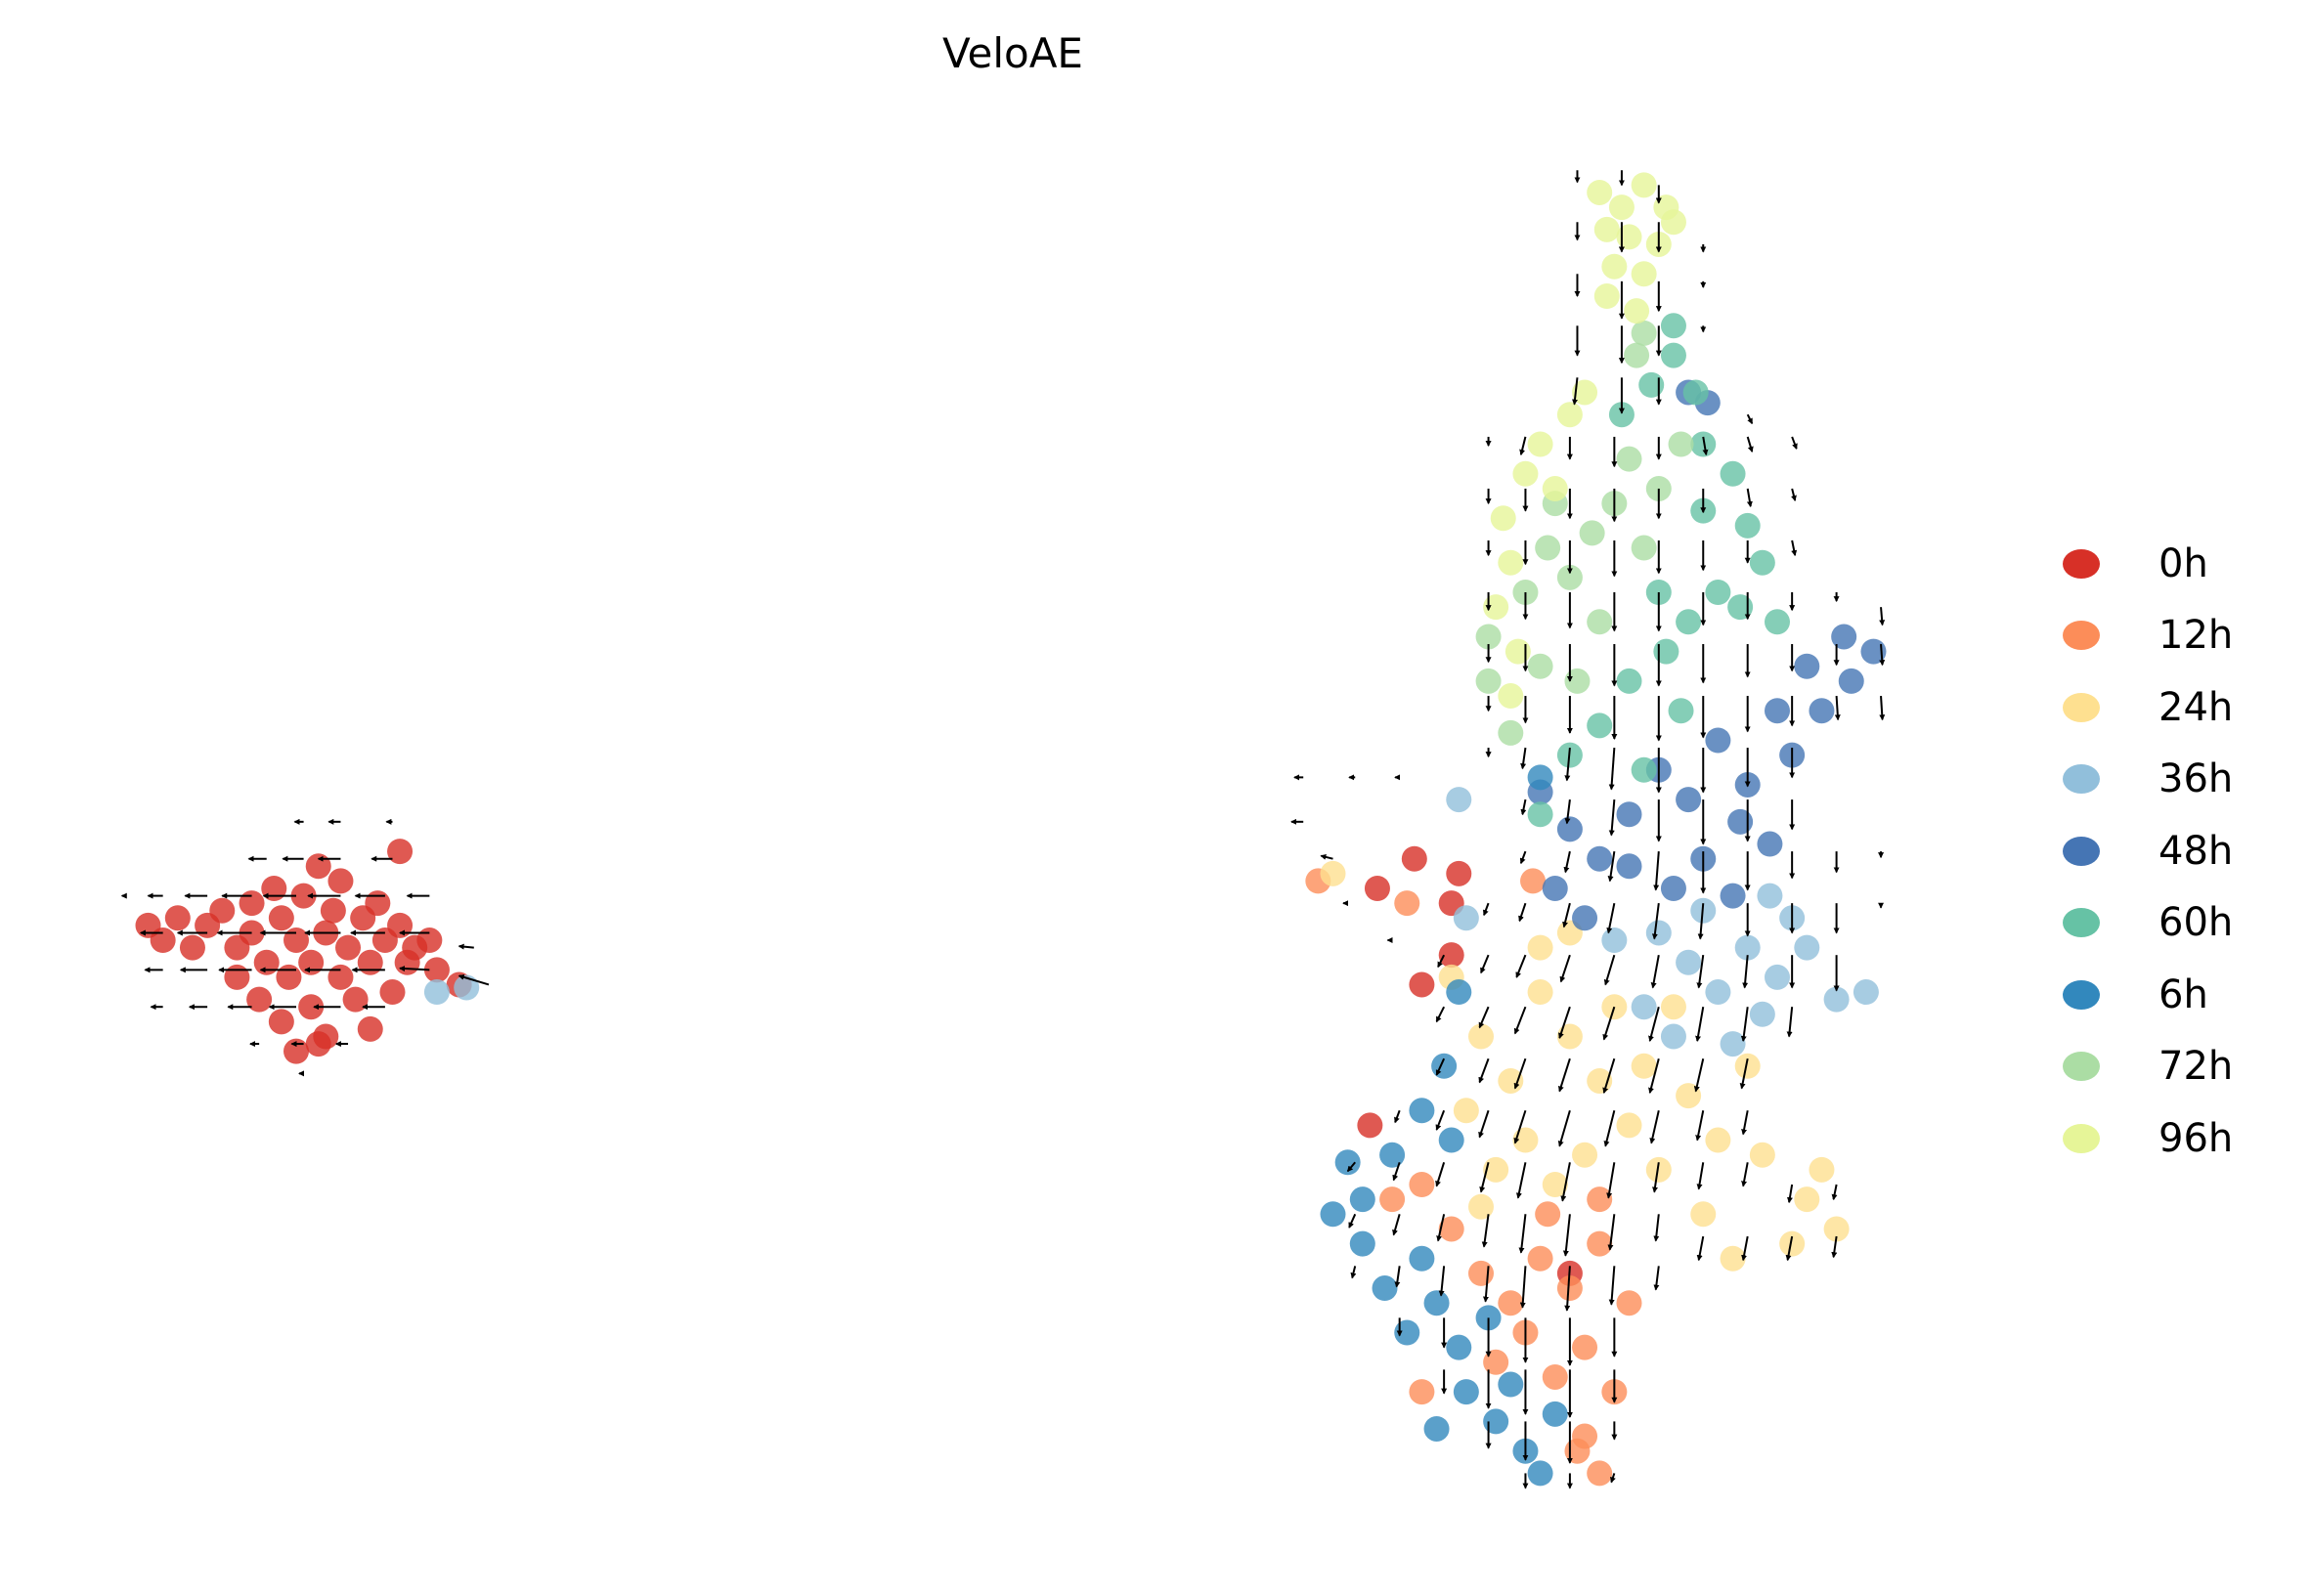 The image size is (2311, 1596). What do you see at coordinates (2143, 564) in the screenshot?
I see `legend-item-0h: 0h` at bounding box center [2143, 564].